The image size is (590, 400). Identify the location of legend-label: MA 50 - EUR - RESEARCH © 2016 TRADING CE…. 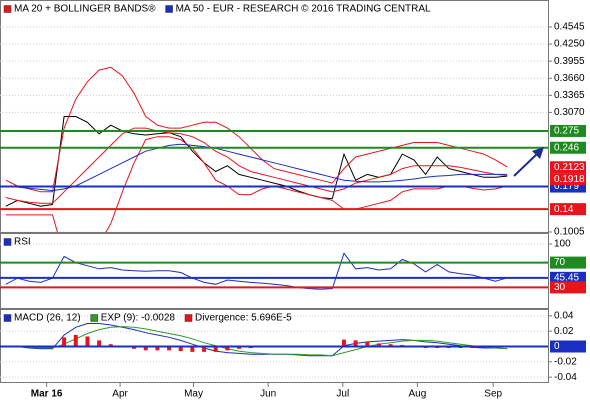
(303, 9).